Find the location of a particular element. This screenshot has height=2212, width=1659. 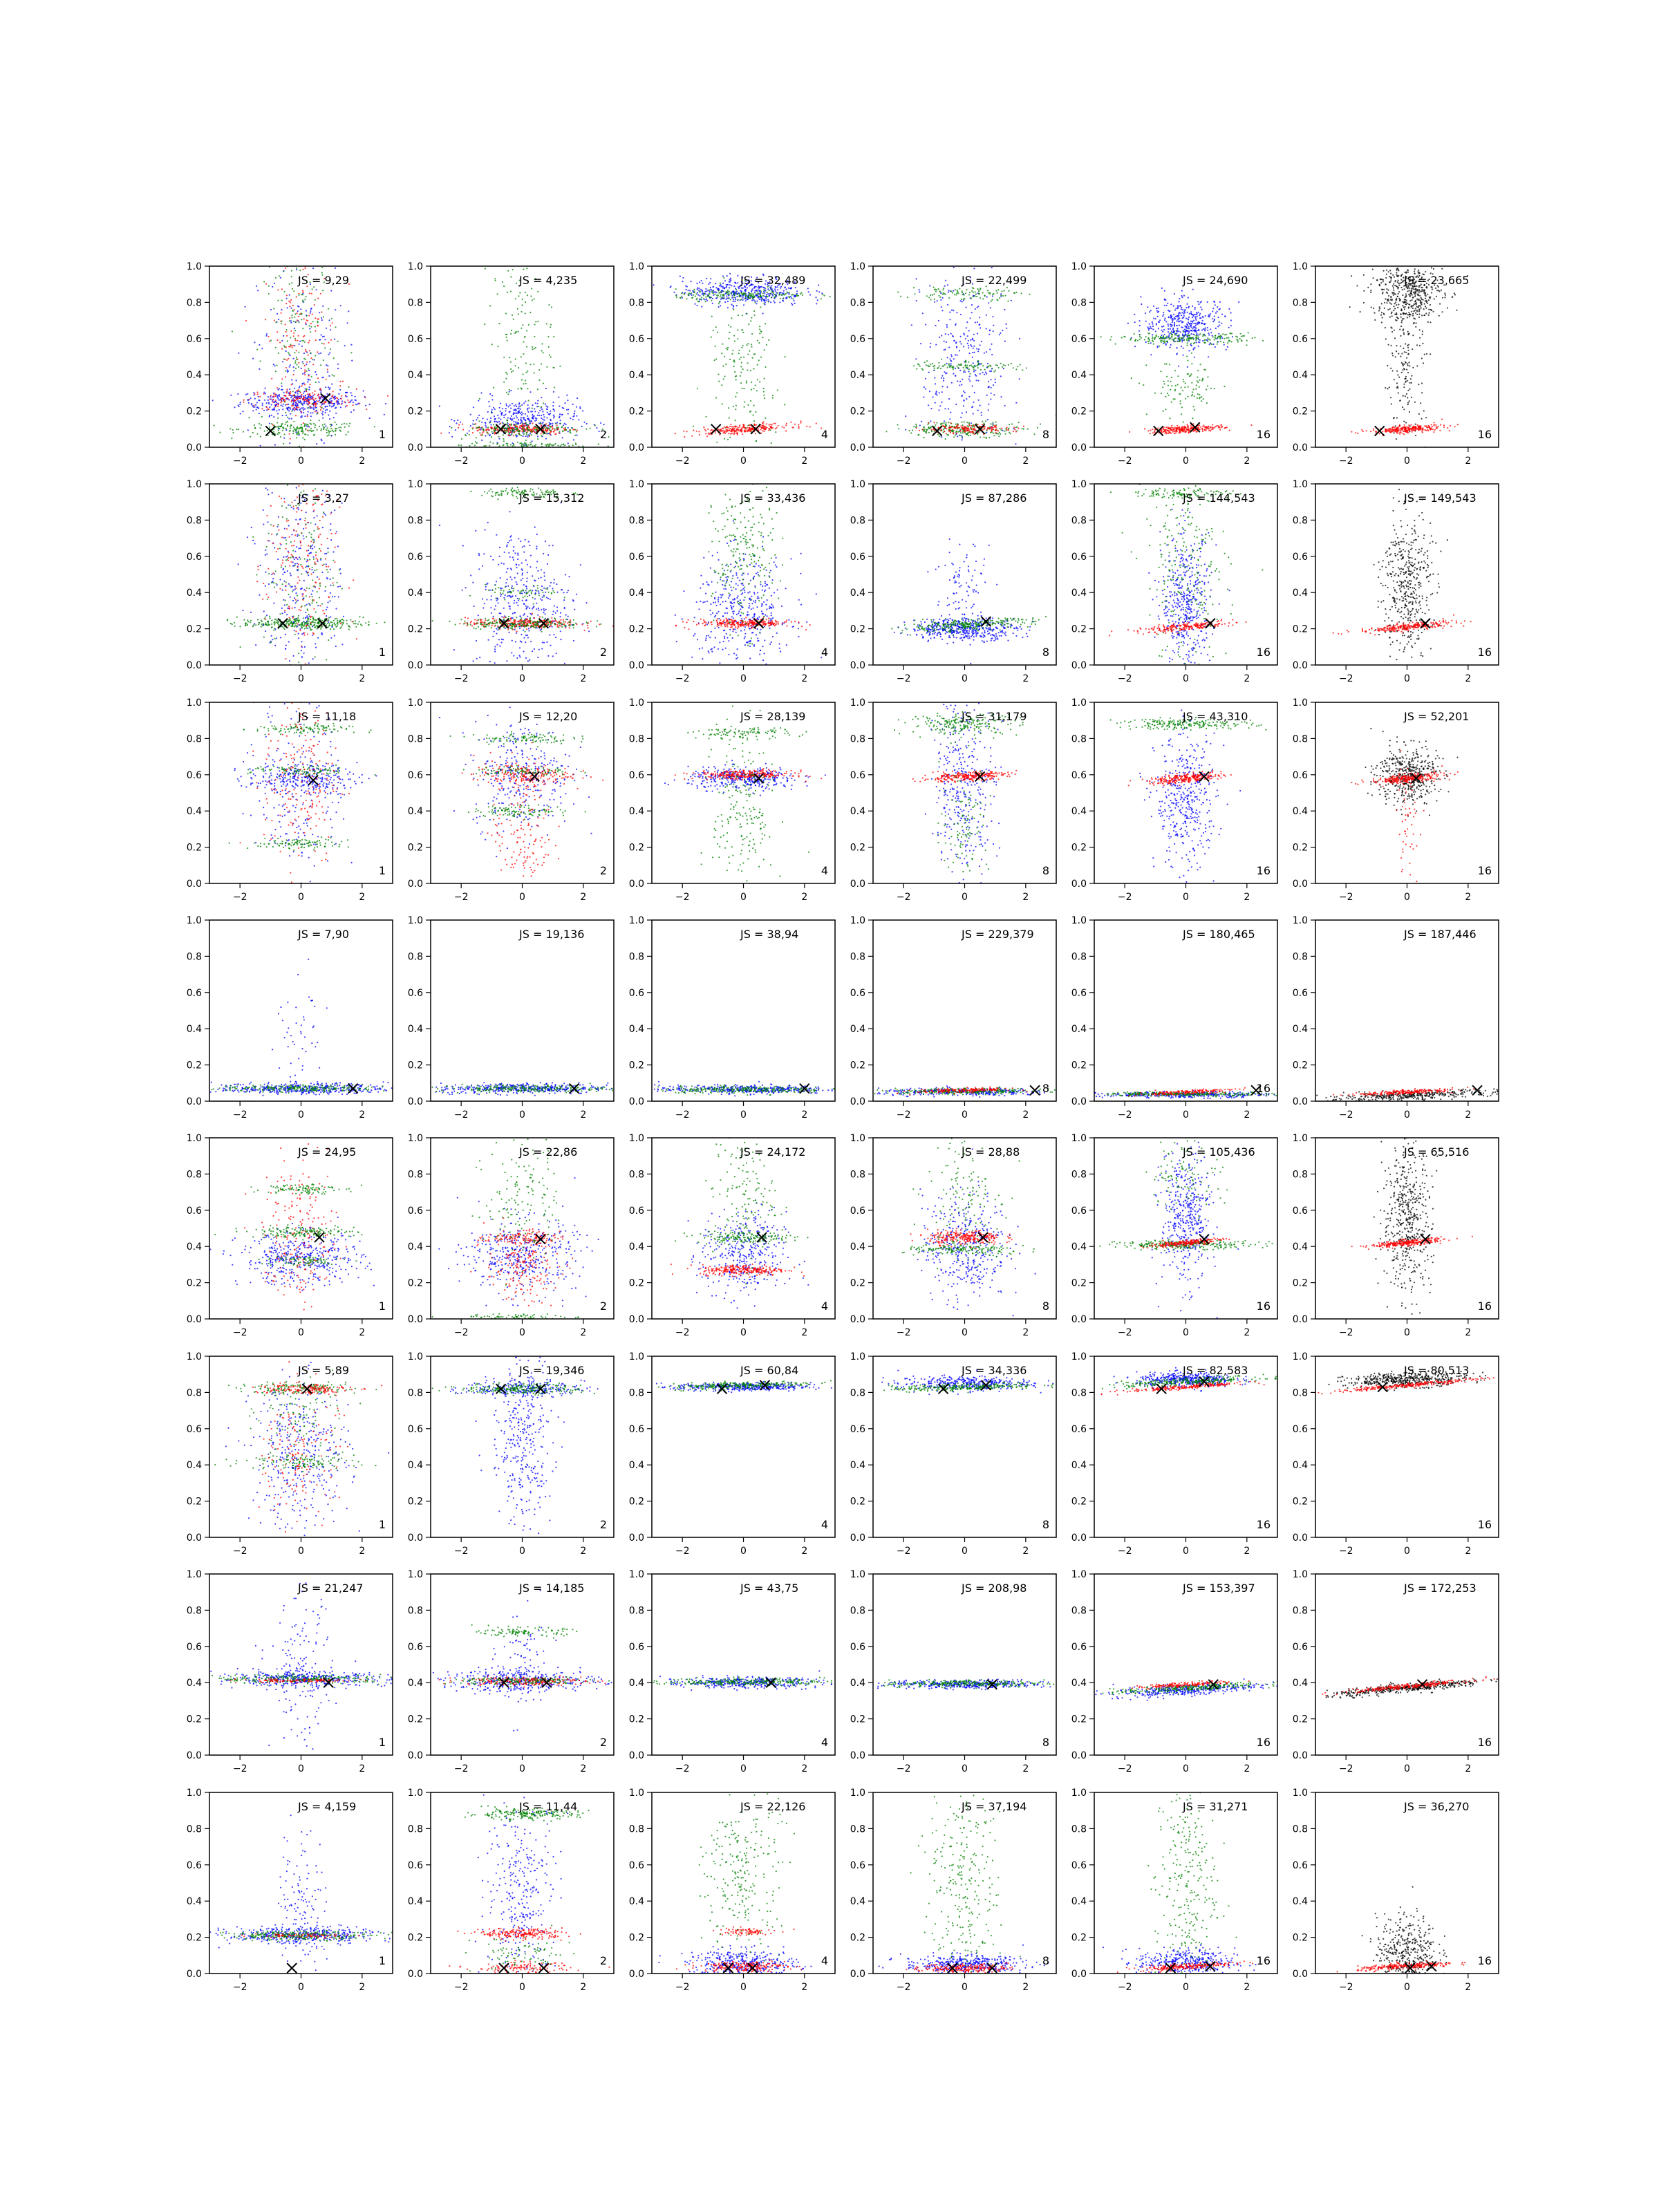

x-tick-label: 0 is located at coordinates (522, 461).